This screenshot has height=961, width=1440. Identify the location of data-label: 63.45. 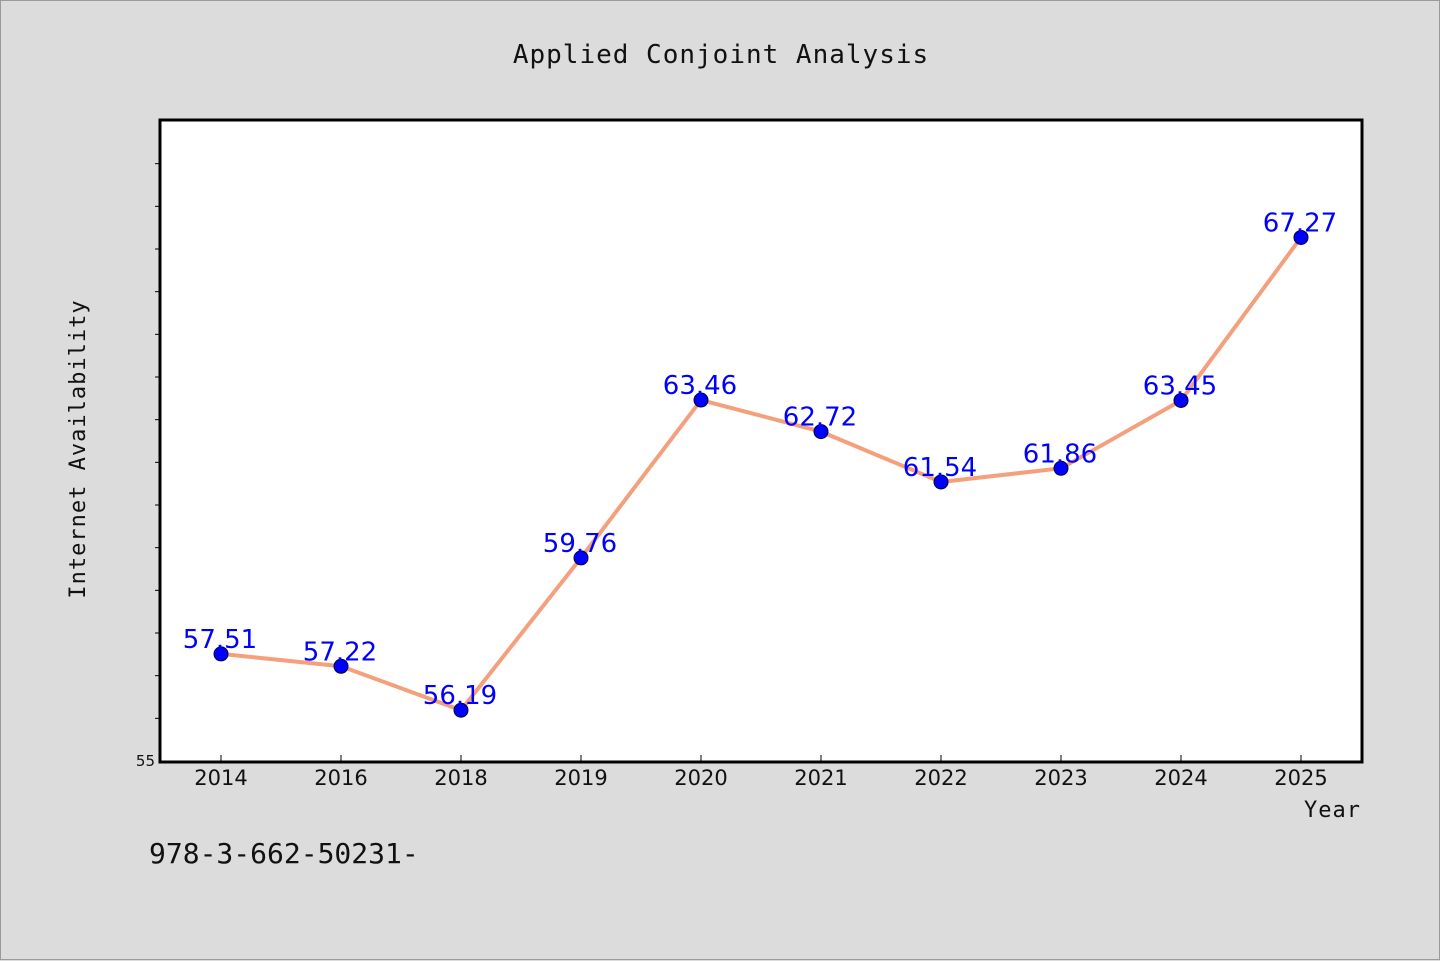
(1180, 386).